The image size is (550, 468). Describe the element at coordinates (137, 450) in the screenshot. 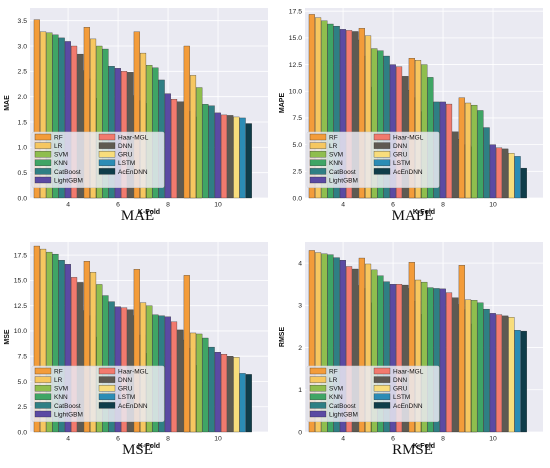

I see `mse-caption: MSE` at that location.